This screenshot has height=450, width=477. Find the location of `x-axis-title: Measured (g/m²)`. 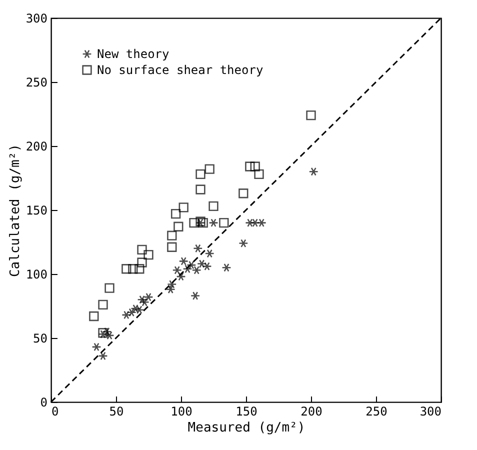

x-axis-title: Measured (g/m²) is located at coordinates (247, 428).